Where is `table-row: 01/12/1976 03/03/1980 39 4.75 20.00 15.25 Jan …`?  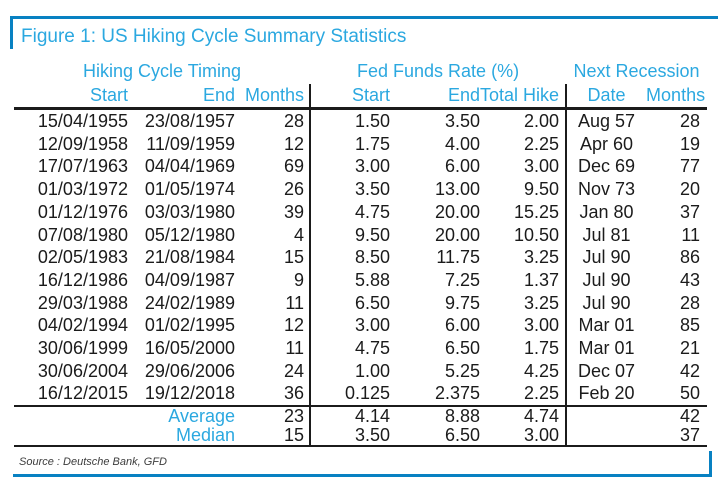 table-row: 01/12/1976 03/03/1980 39 4.75 20.00 15.25 Jan … is located at coordinates (360, 212).